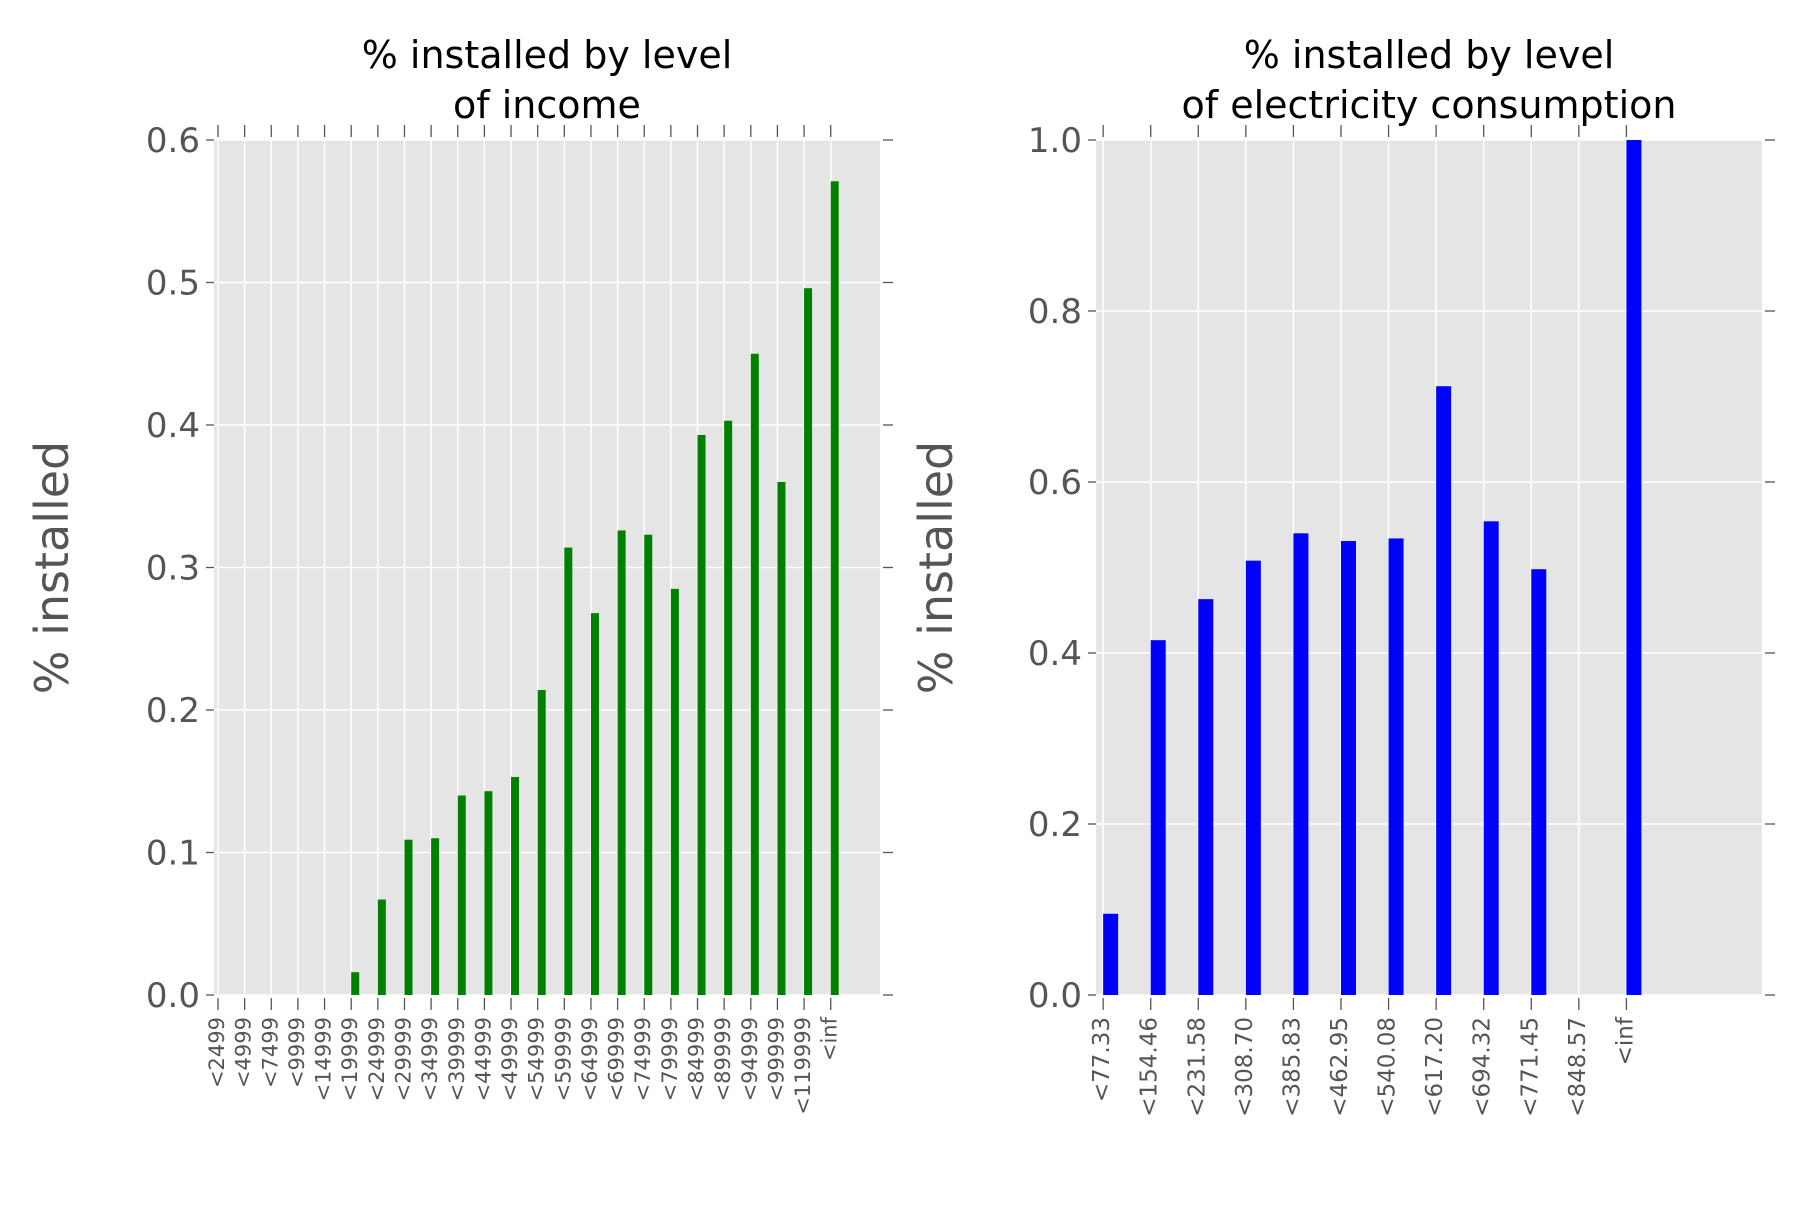 The width and height of the screenshot is (1800, 1205). I want to click on x-tick-label: <4999, so click(244, 1052).